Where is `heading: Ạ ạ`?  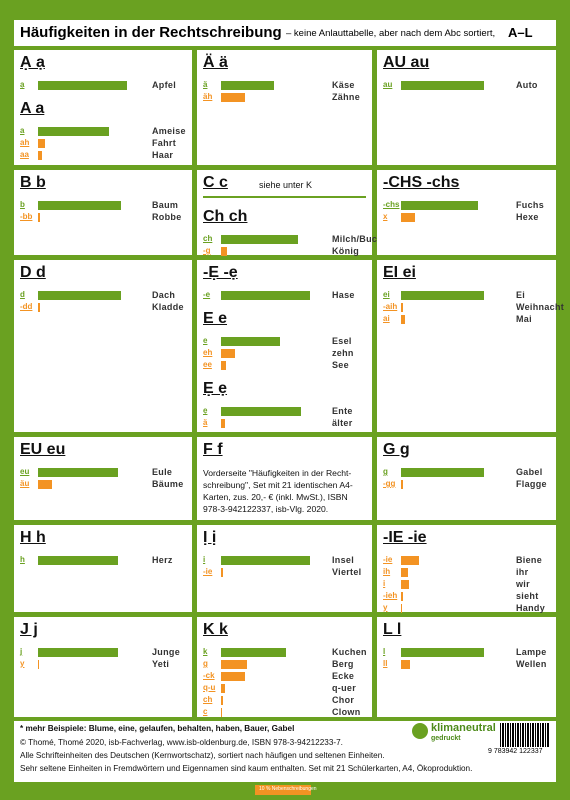
heading: Ạ ạ is located at coordinates (32, 62).